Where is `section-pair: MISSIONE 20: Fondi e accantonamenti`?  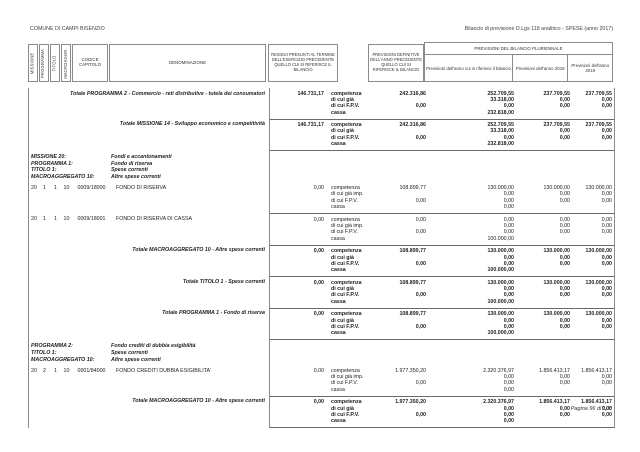 section-pair: MISSIONE 20: Fondi e accantonamenti is located at coordinates (150, 157).